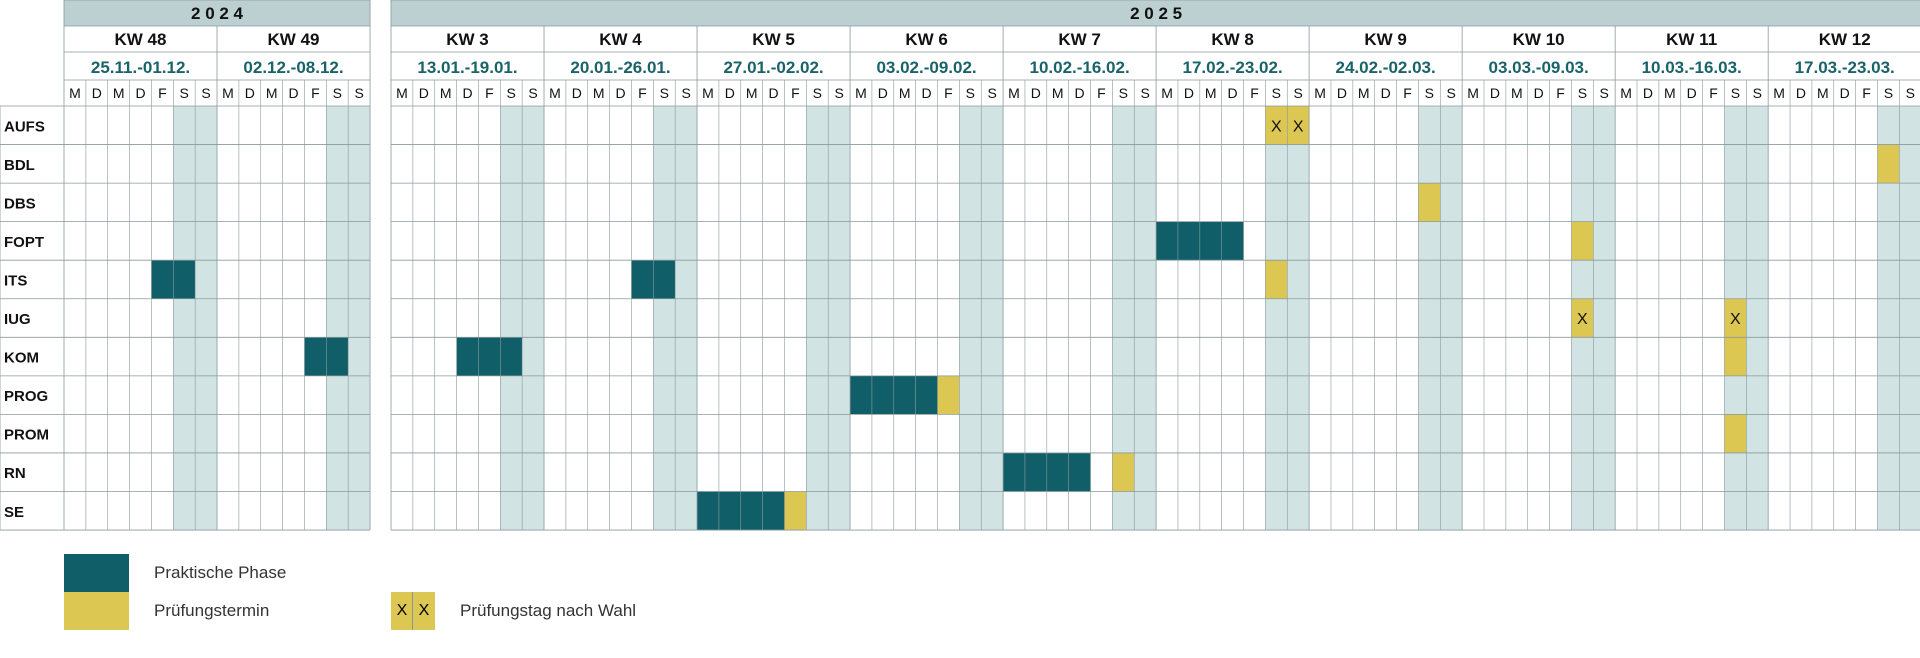 This screenshot has height=658, width=1920. I want to click on subject-label: SE, so click(14, 512).